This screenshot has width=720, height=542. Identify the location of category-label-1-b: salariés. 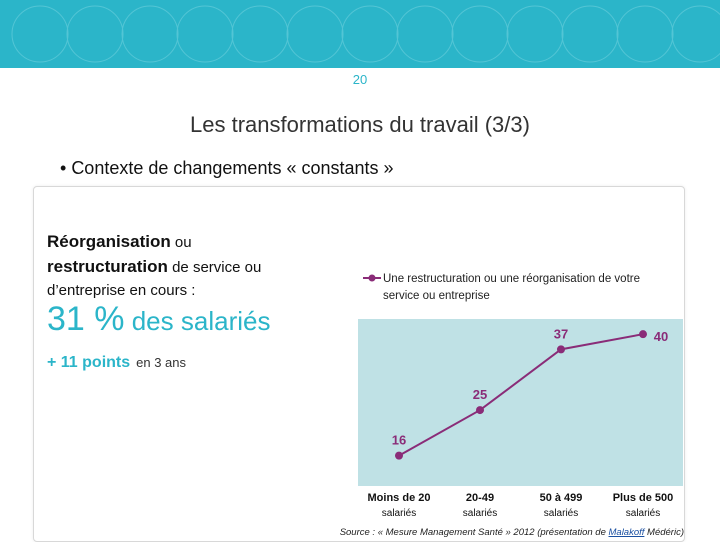
(399, 513).